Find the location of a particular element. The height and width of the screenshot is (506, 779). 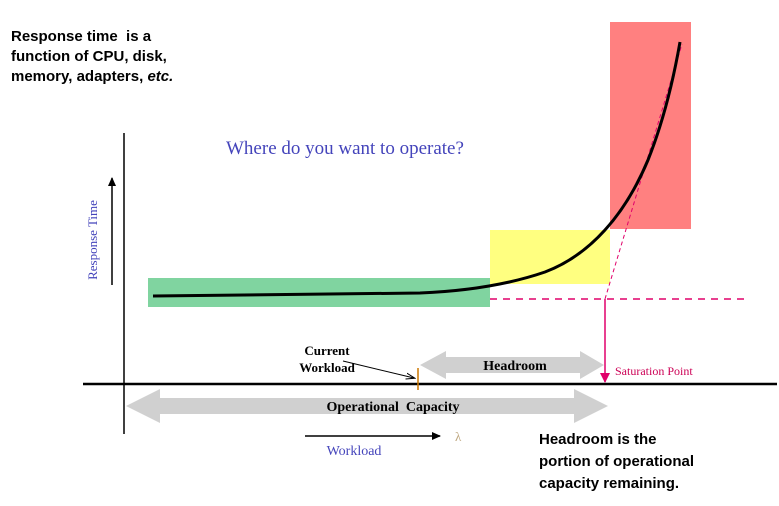

intro-note-line3-text: memory, adapters, is located at coordinates (79, 76).